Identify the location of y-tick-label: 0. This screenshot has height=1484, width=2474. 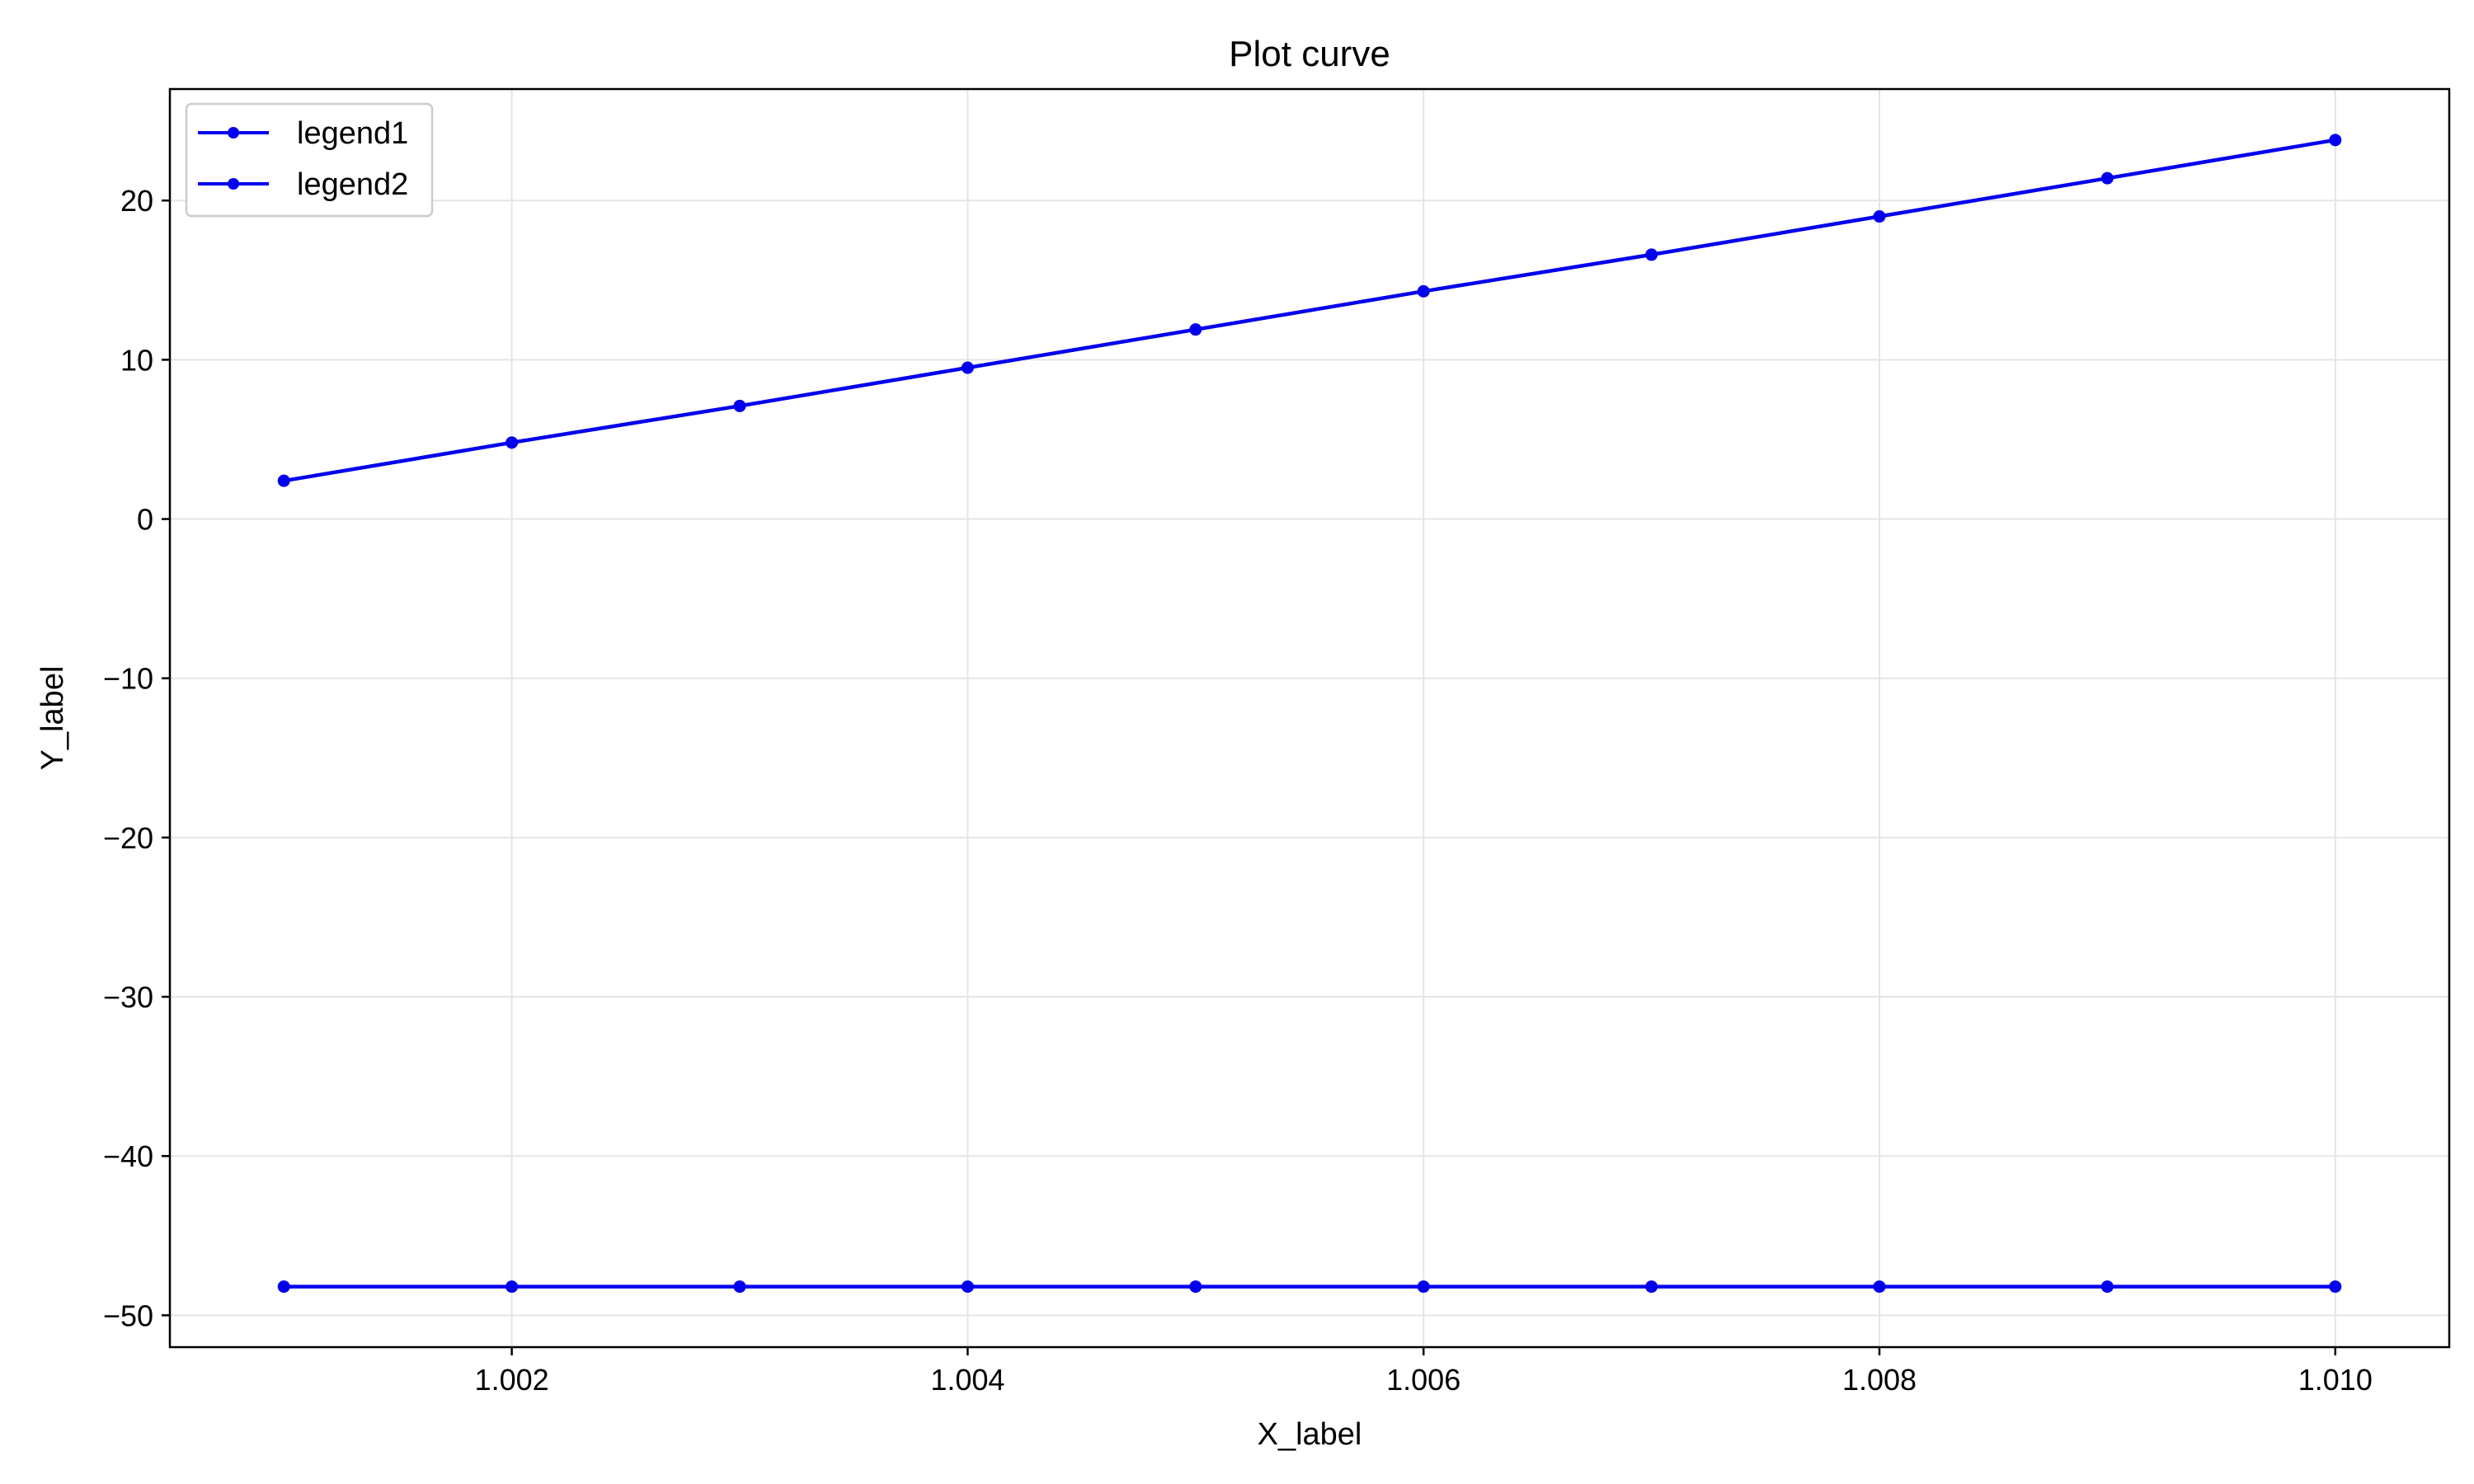
(145, 520).